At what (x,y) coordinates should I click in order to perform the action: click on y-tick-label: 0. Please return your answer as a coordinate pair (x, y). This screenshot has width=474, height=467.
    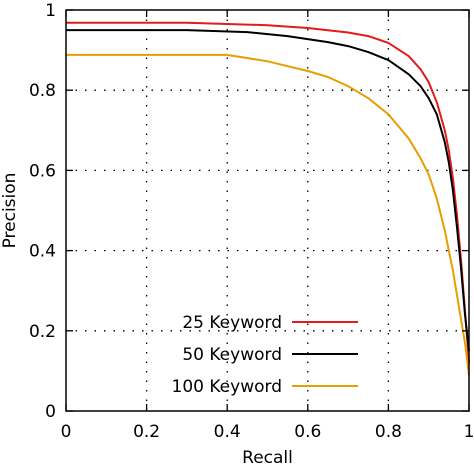
    Looking at the image, I should click on (50, 412).